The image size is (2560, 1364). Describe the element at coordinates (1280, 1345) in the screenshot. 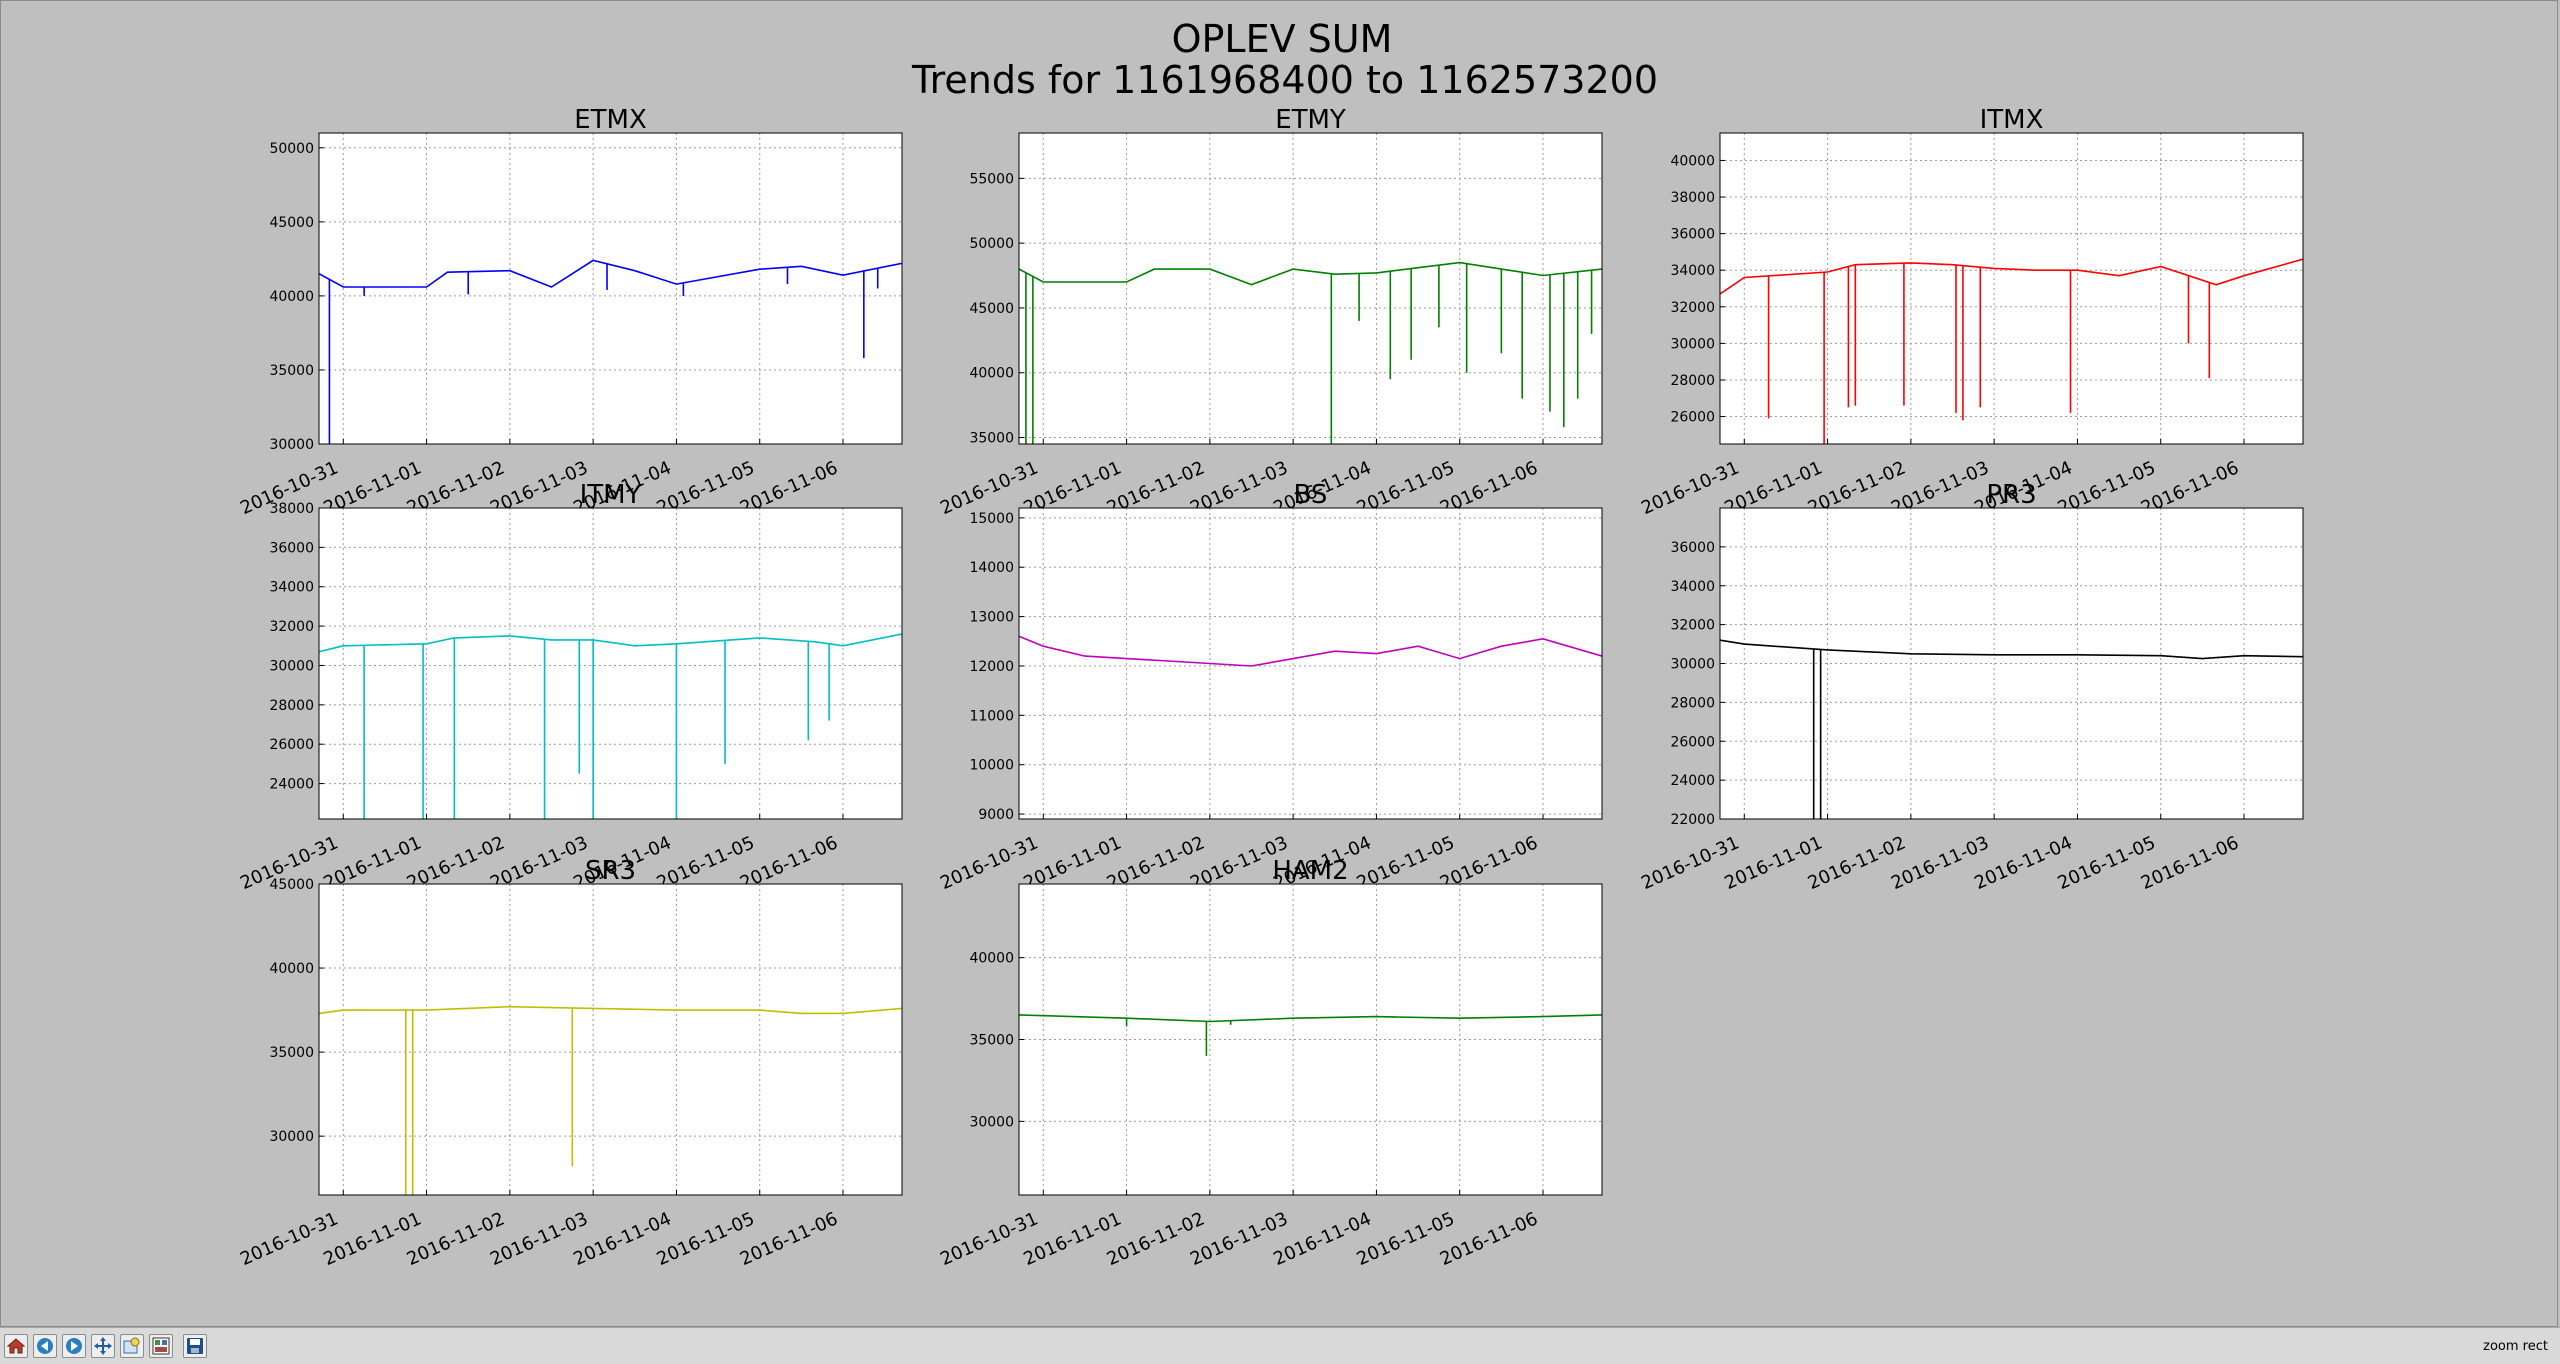

I see `navigation-toolbar: zoom rect` at that location.